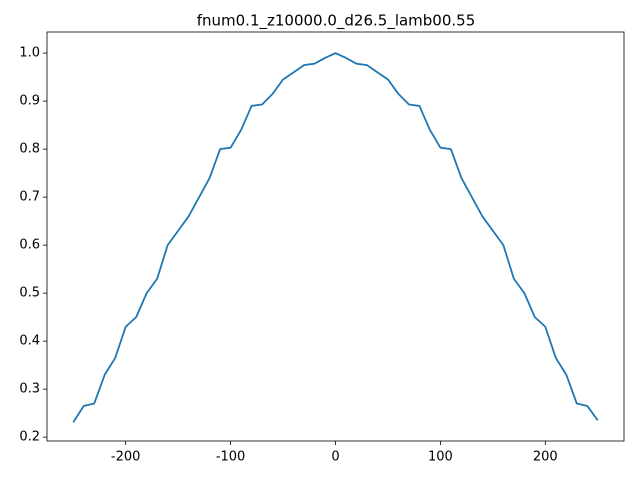  What do you see at coordinates (29, 389) in the screenshot?
I see `y-tick-label: 0.3` at bounding box center [29, 389].